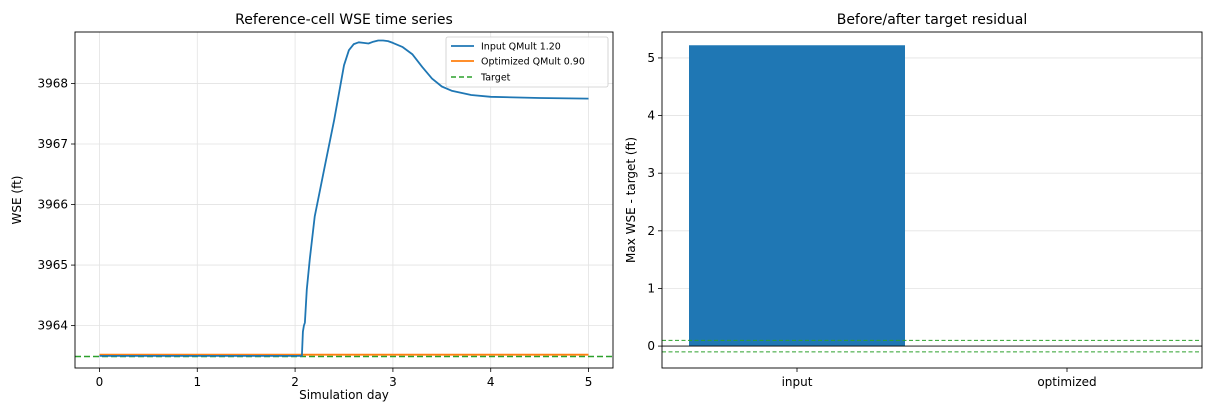  Describe the element at coordinates (651, 58) in the screenshot. I see `y-tick-label: 5` at that location.